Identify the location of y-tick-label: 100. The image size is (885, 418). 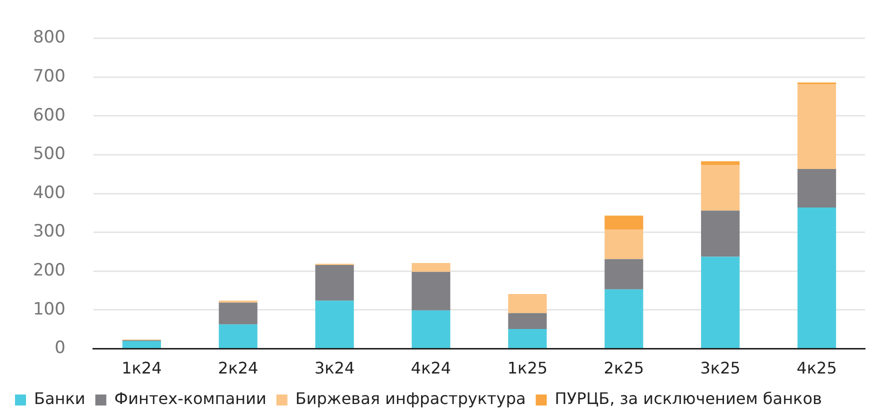
(49, 309).